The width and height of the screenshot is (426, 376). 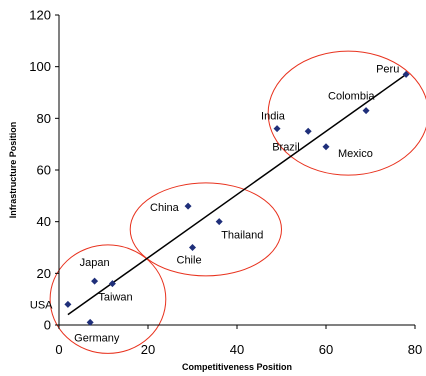 What do you see at coordinates (165, 208) in the screenshot?
I see `point-label-china: China` at bounding box center [165, 208].